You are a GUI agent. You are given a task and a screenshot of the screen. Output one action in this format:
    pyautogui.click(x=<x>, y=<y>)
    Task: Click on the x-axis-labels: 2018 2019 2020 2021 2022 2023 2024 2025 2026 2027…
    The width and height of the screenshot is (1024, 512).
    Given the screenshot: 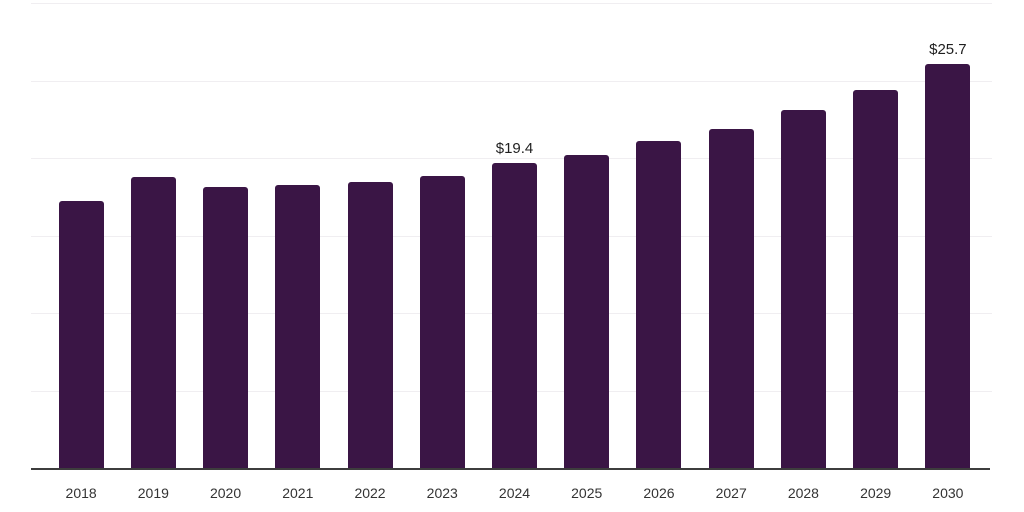 What is the action you would take?
    pyautogui.click(x=511, y=491)
    